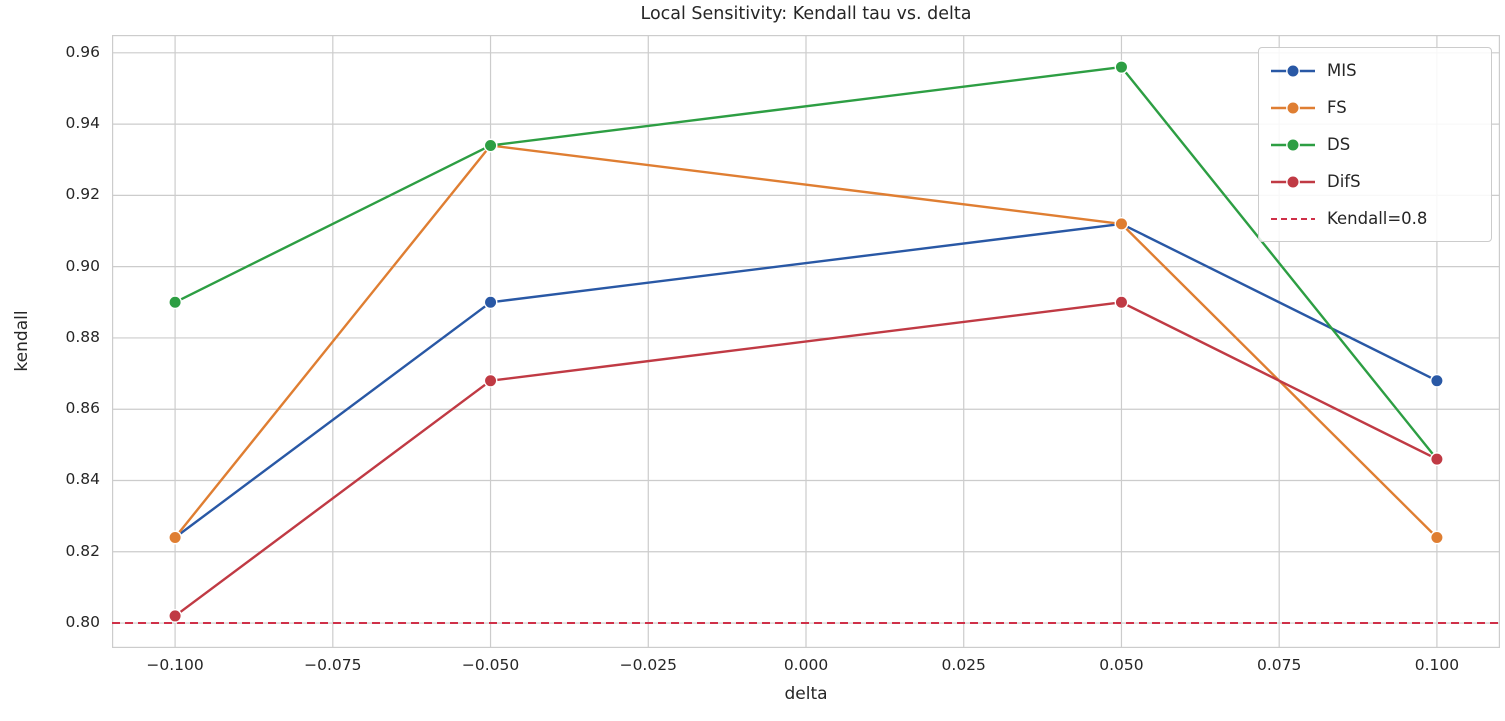  Describe the element at coordinates (1342, 70) in the screenshot. I see `legend-label: MIS` at that location.